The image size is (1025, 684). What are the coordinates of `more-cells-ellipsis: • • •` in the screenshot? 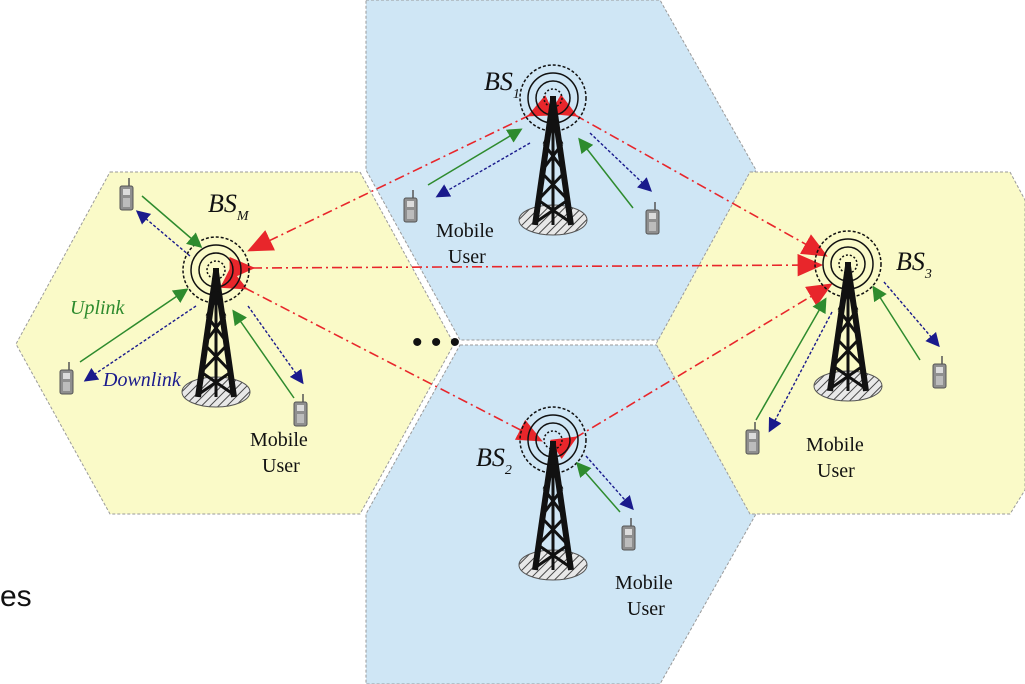 It's located at (436, 342).